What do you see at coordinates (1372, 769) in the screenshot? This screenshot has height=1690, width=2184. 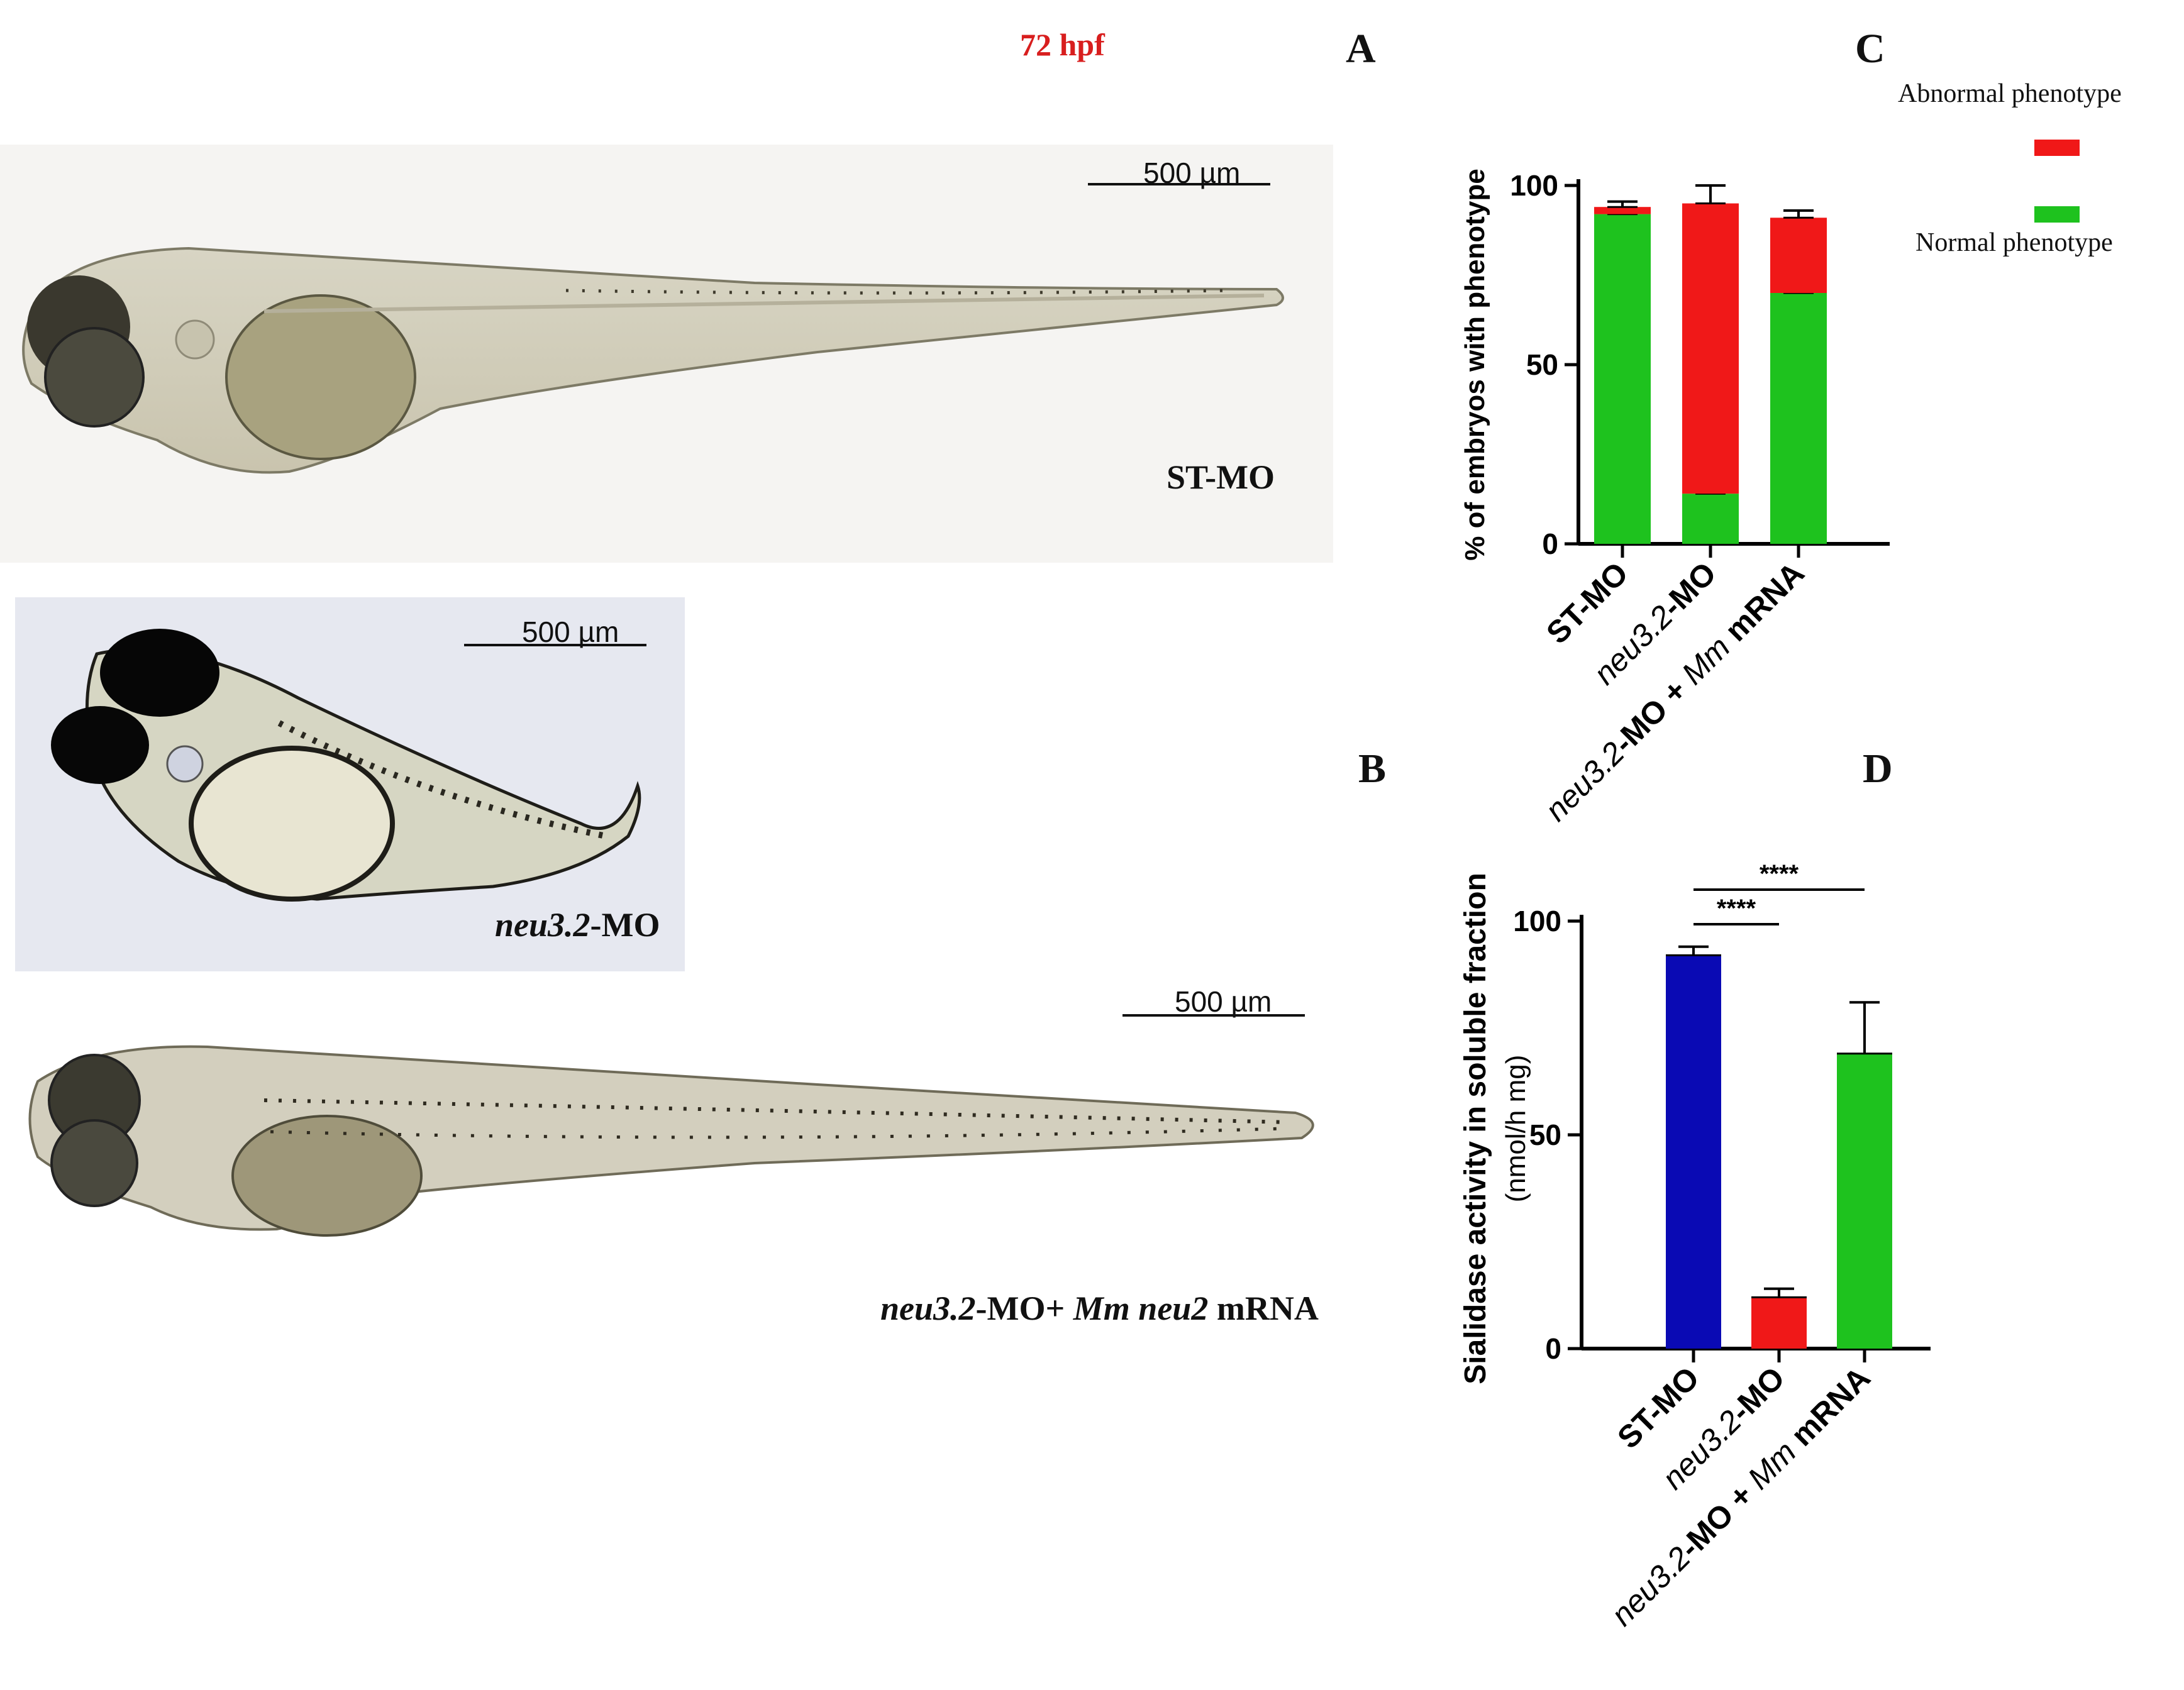 I see `panel-letter-b: B` at bounding box center [1372, 769].